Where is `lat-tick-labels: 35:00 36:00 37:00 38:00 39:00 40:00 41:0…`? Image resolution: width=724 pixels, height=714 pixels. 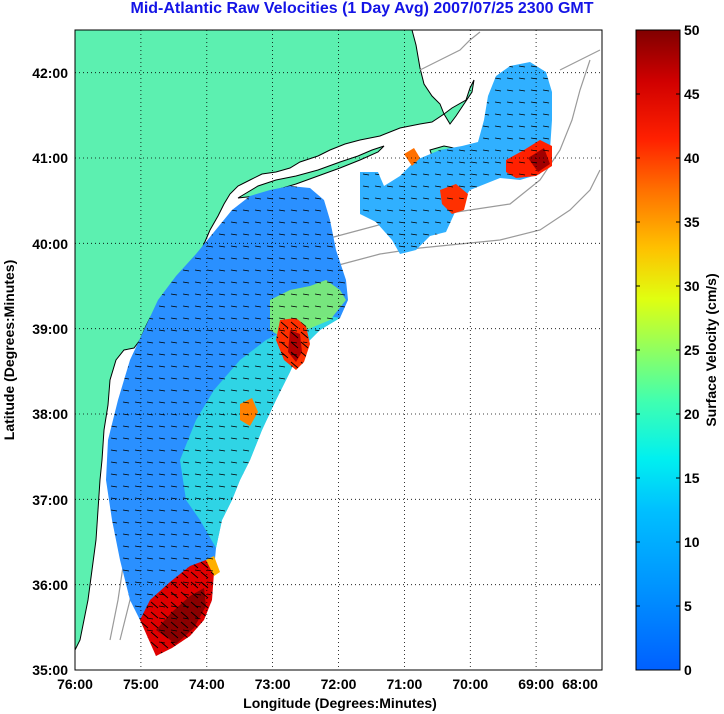 lat-tick-labels: 35:00 36:00 37:00 38:00 39:00 40:00 41:0… is located at coordinates (50, 371).